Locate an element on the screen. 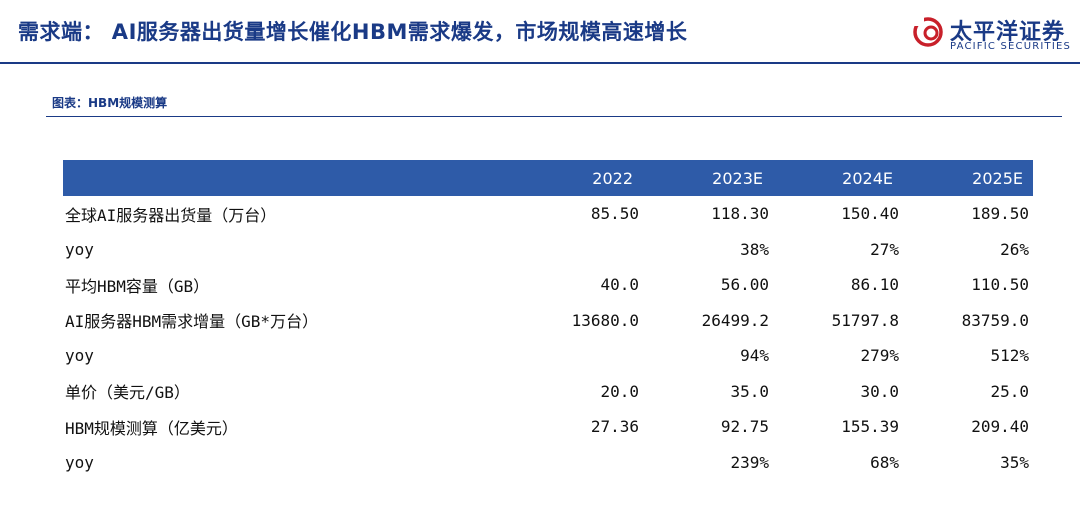 The width and height of the screenshot is (1080, 512). cell-value: 56.00 is located at coordinates (744, 285).